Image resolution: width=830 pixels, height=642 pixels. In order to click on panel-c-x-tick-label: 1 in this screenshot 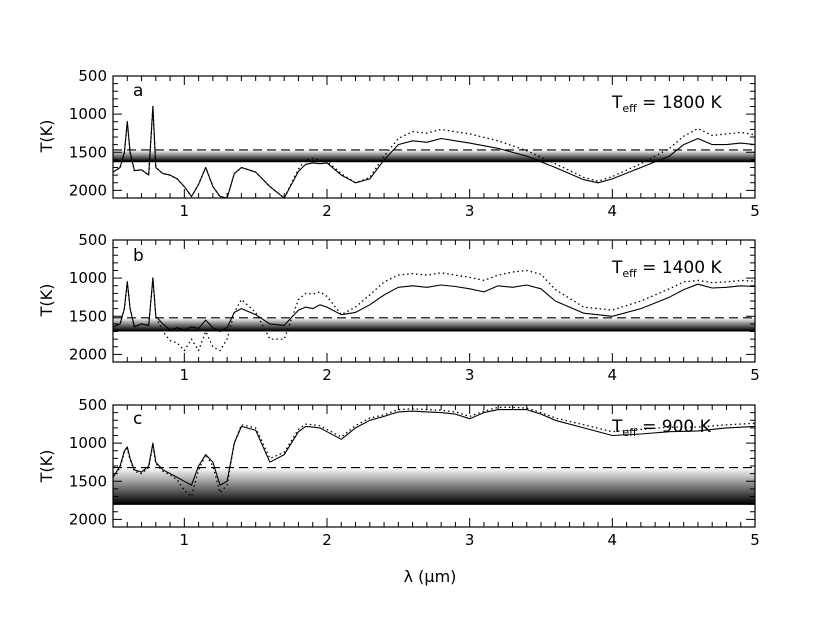, I will do `click(185, 540)`.